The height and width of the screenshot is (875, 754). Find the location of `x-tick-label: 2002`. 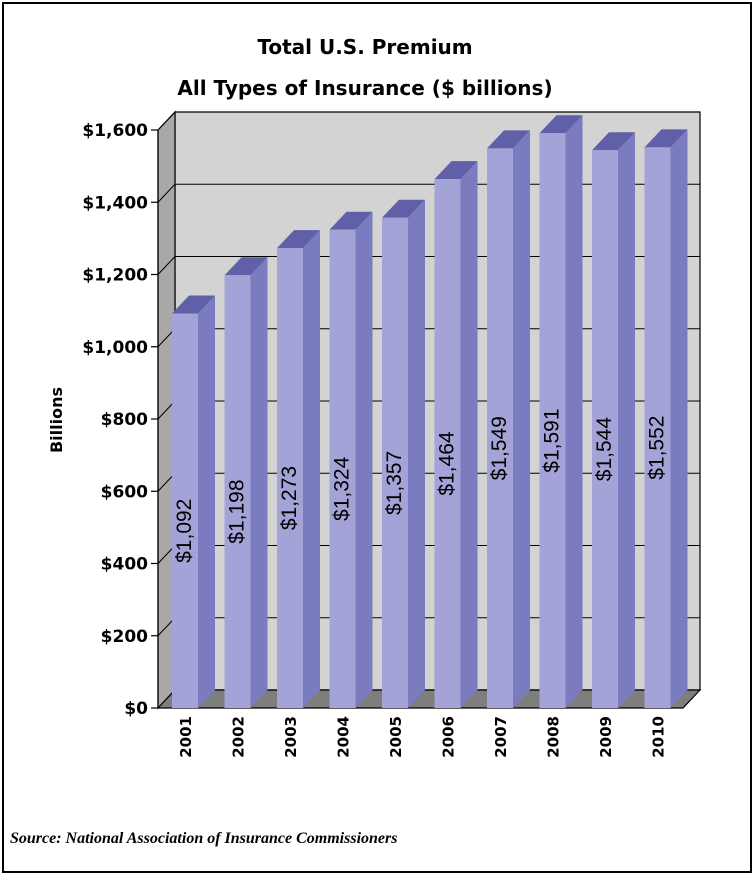

x-tick-label: 2002 is located at coordinates (239, 737).